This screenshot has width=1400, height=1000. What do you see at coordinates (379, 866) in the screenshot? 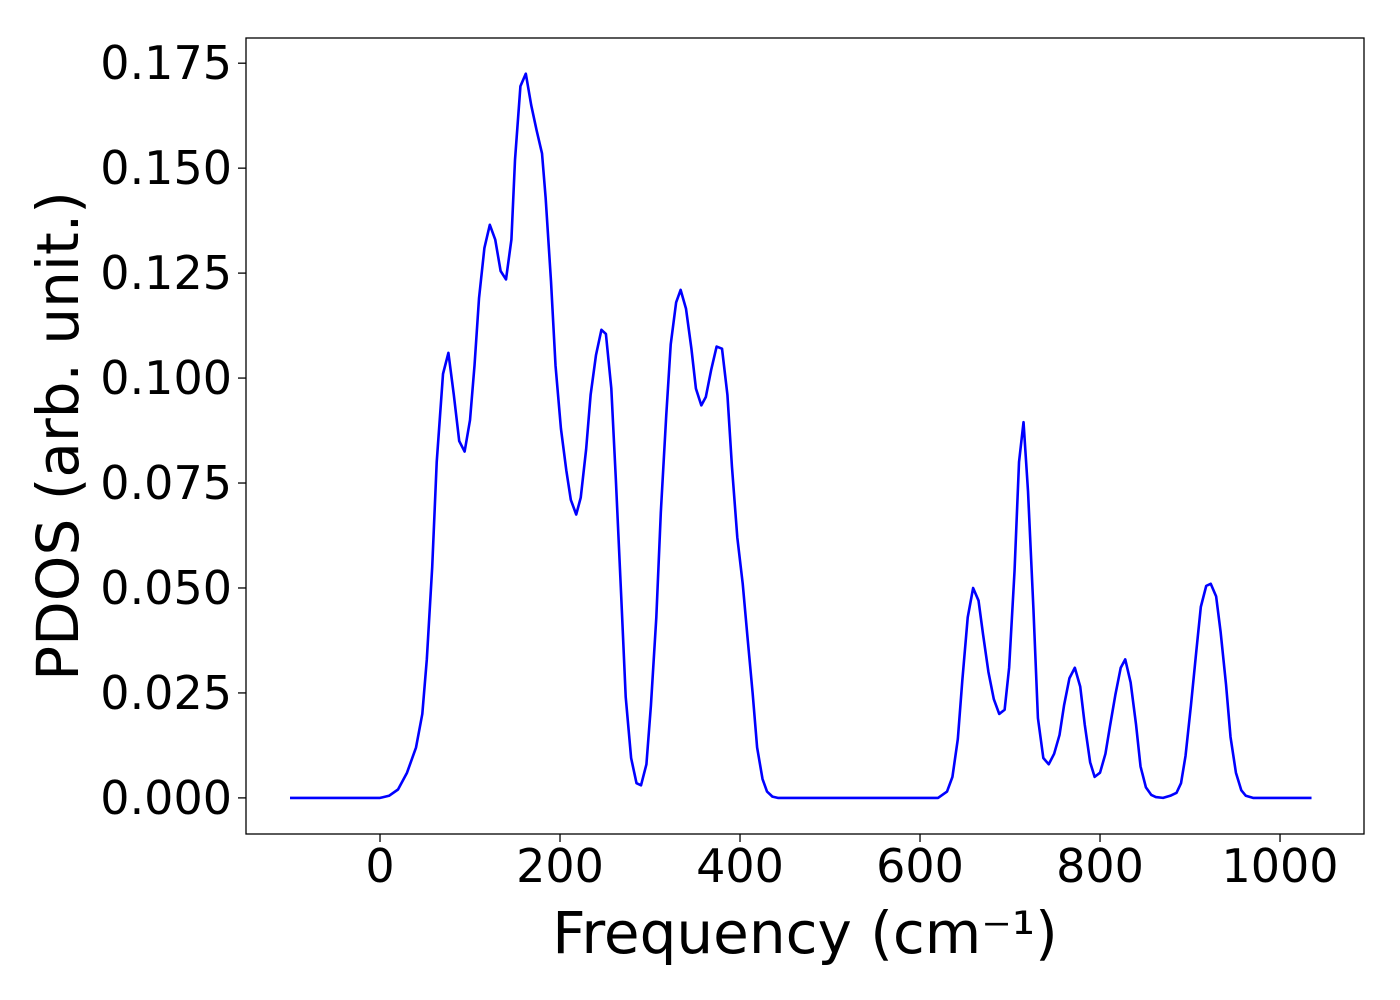
I see `x-tick-label: 0` at bounding box center [379, 866].